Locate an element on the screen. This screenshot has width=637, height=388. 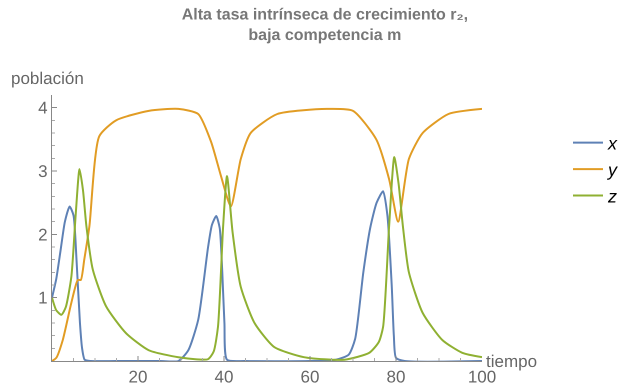
legend-label: y is located at coordinates (612, 170).